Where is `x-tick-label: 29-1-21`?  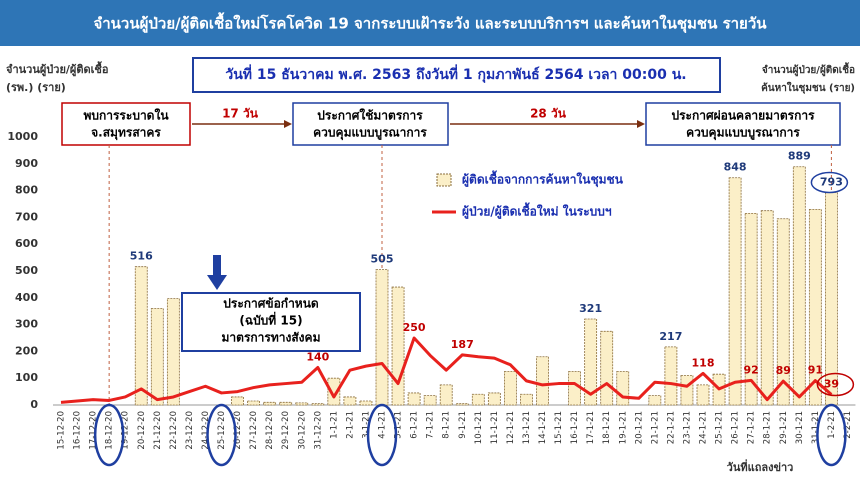 x-tick-label: 29-1-21 is located at coordinates (784, 427).